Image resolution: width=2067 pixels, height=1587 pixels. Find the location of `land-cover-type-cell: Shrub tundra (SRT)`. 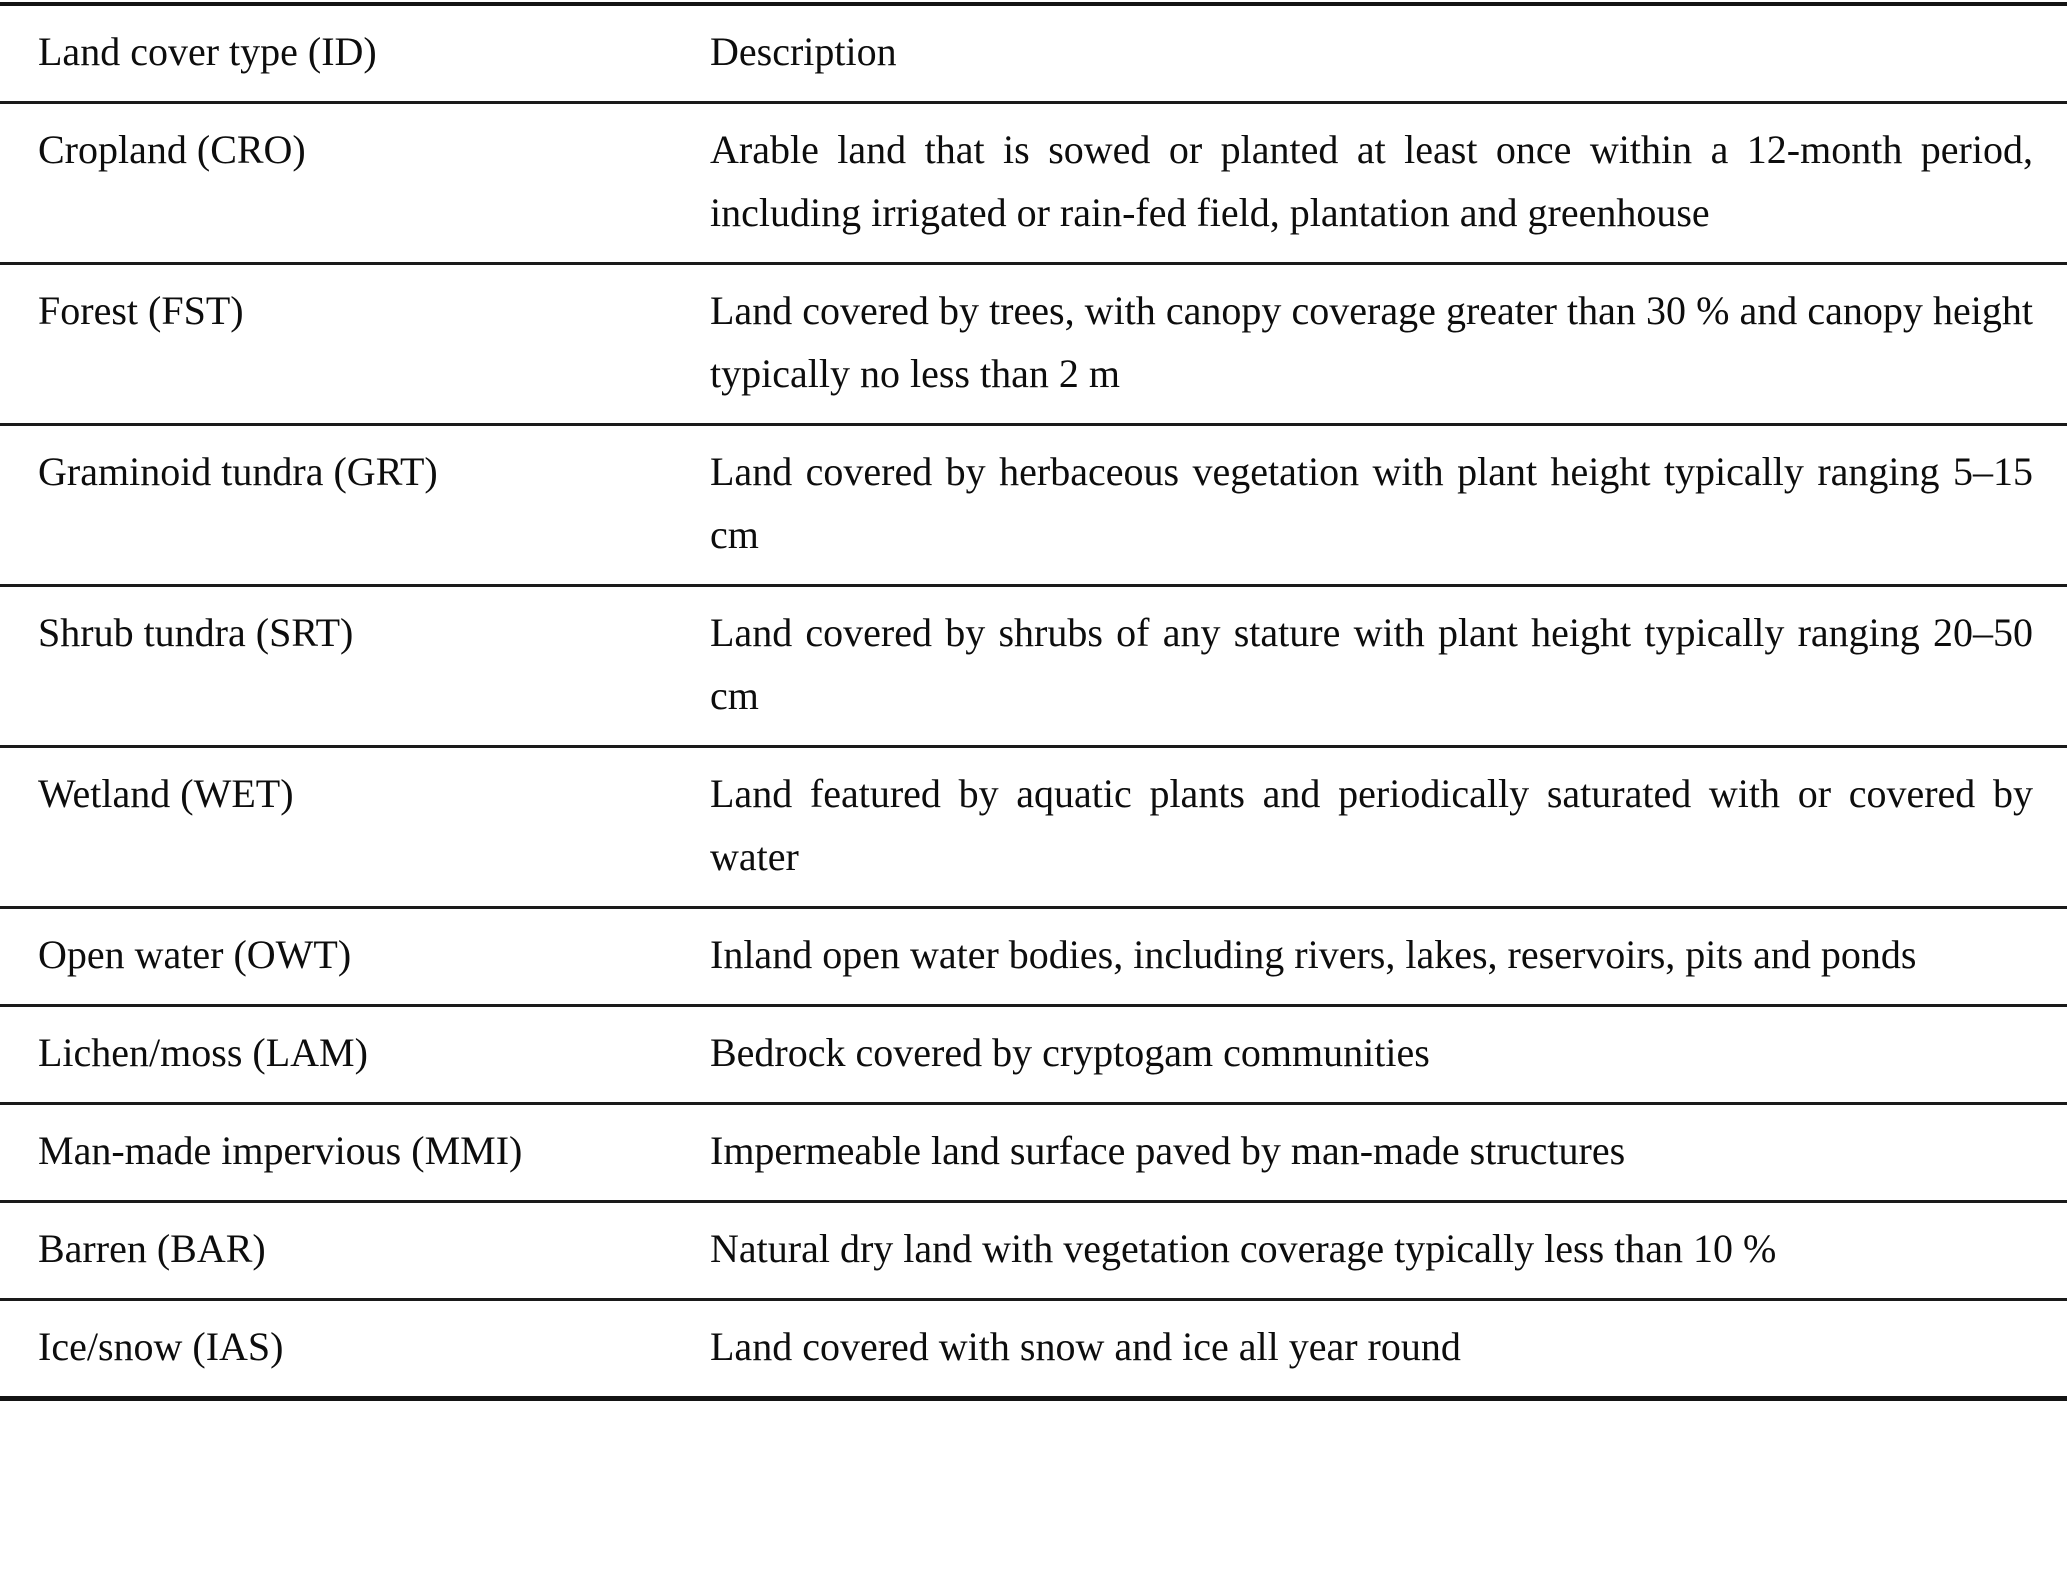

land-cover-type-cell: Shrub tundra (SRT) is located at coordinates (196, 632).